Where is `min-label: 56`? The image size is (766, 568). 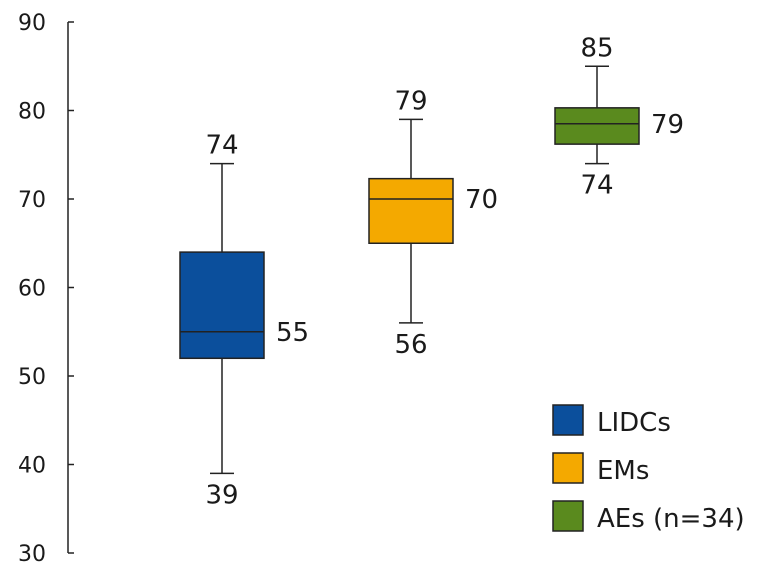
min-label: 56 is located at coordinates (410, 345).